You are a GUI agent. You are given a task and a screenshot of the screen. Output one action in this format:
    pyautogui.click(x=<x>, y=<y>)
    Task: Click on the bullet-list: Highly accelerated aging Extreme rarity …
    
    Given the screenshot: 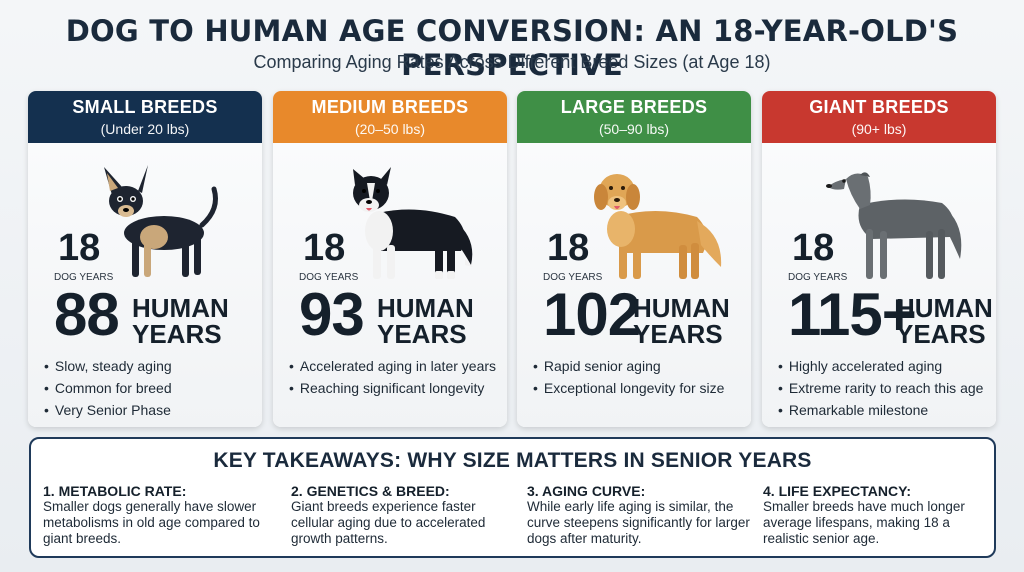 What is the action you would take?
    pyautogui.click(x=881, y=388)
    